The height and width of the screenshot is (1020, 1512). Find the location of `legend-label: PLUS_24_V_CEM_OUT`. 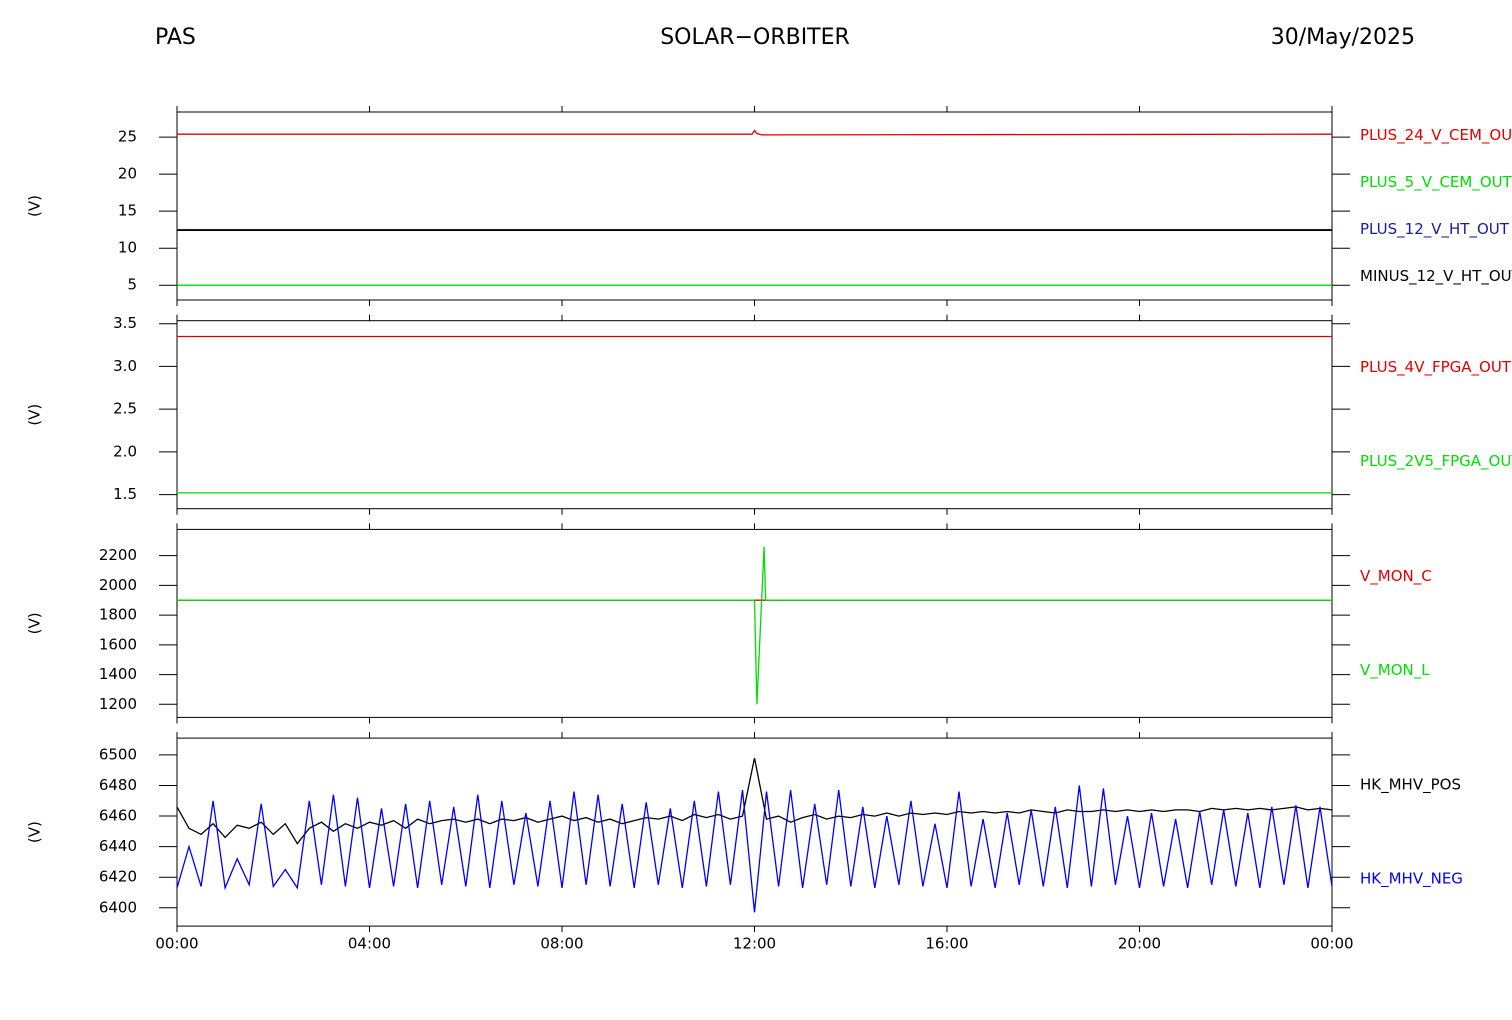

legend-label: PLUS_24_V_CEM_OUT is located at coordinates (1436, 135).